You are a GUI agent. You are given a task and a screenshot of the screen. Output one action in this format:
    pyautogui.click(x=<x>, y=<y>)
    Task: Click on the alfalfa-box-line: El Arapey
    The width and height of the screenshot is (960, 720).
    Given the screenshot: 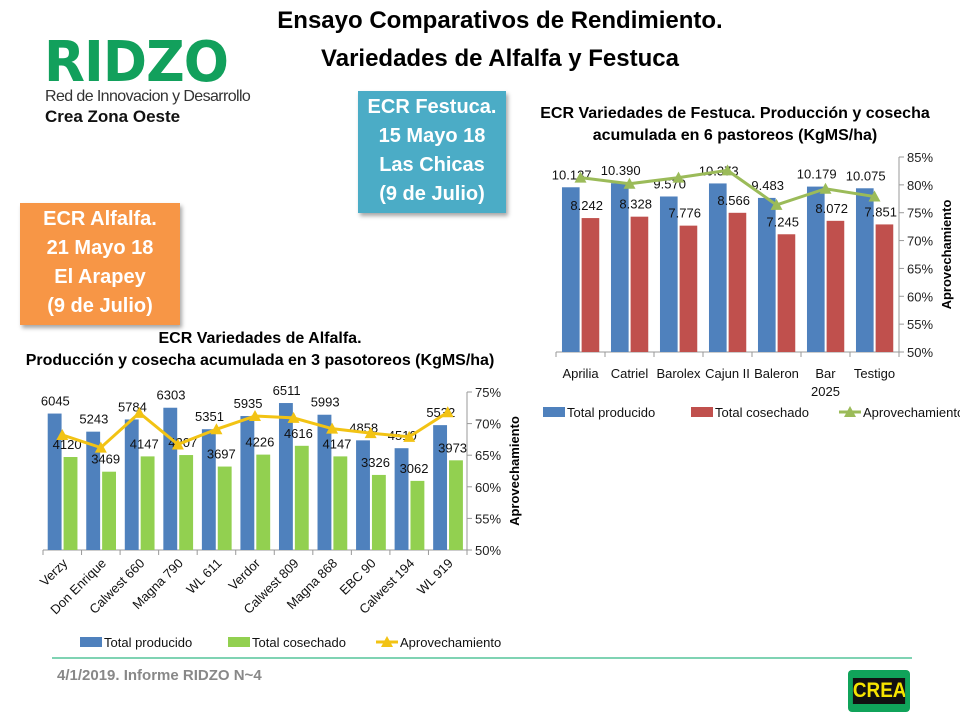 What is the action you would take?
    pyautogui.click(x=100, y=277)
    